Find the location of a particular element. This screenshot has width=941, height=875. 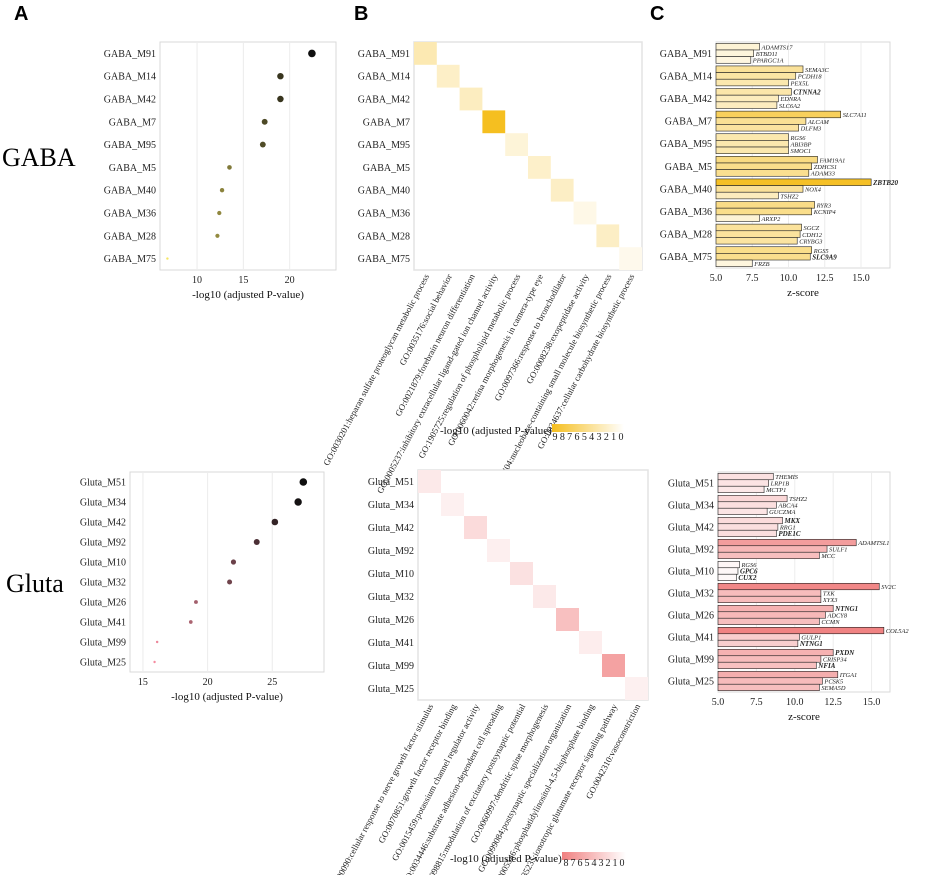

gaba_dot-y-tick: GABA_M91 is located at coordinates (130, 54).